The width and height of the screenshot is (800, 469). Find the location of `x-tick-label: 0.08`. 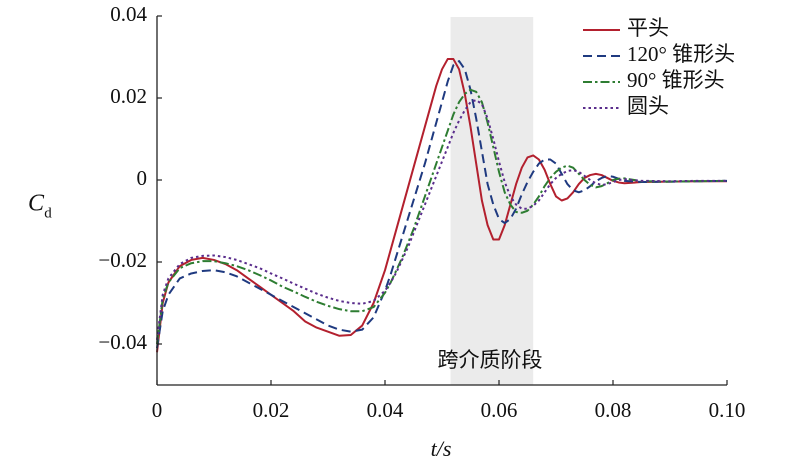

x-tick-label: 0.08 is located at coordinates (613, 410).